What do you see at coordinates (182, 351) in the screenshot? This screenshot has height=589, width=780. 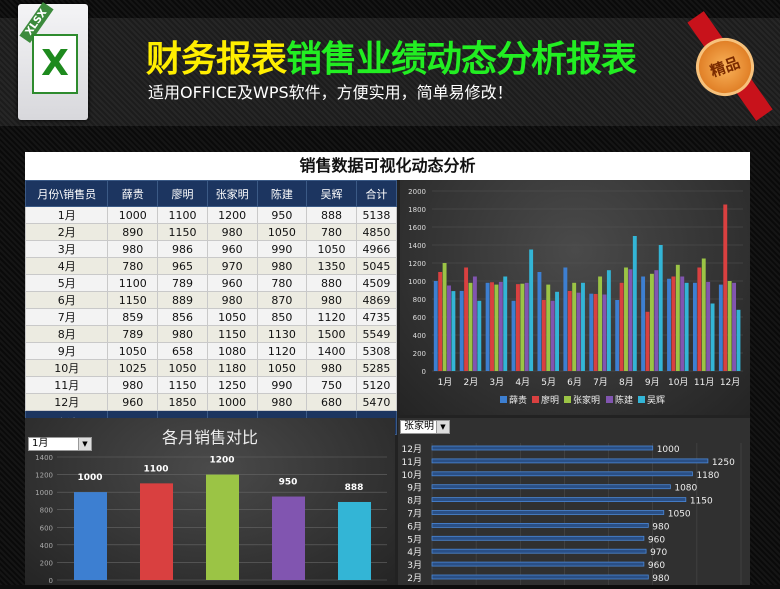 I see `table-cell: 658` at bounding box center [182, 351].